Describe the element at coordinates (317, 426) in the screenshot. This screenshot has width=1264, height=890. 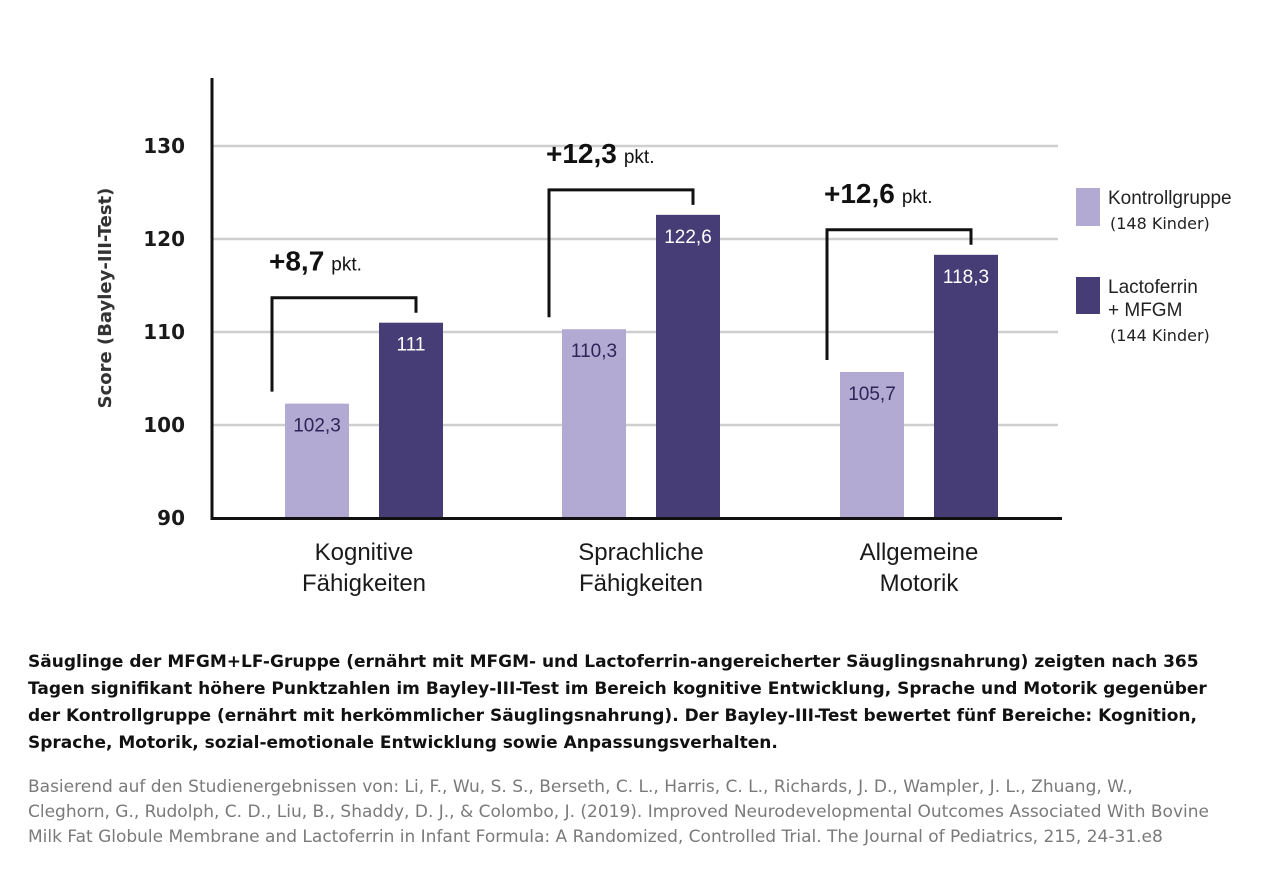
I see `bar-value-label: 102,3` at that location.